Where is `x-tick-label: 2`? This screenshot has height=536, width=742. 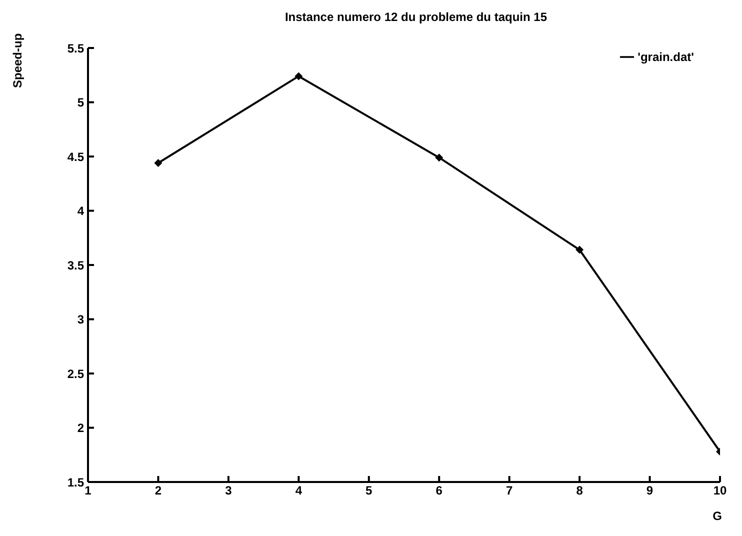
x-tick-label: 2 is located at coordinates (158, 491).